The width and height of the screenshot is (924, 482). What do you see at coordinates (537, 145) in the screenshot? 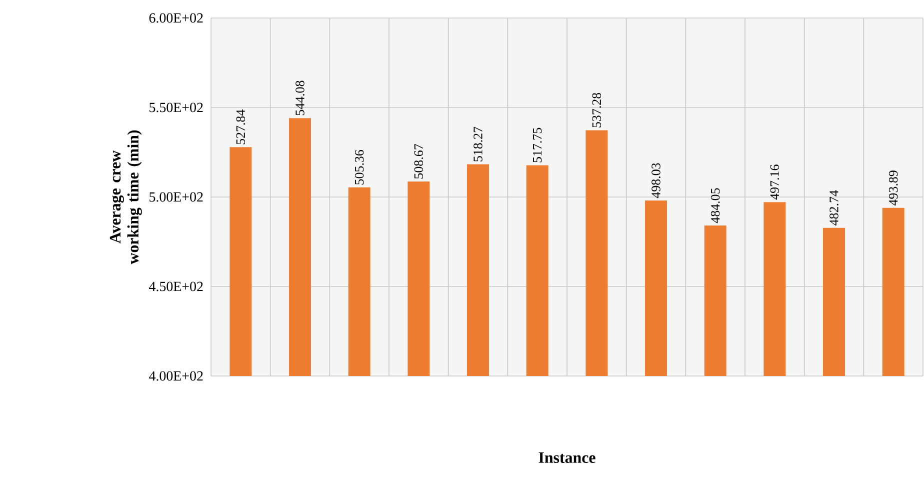
I see `data-label: 517.75` at bounding box center [537, 145].